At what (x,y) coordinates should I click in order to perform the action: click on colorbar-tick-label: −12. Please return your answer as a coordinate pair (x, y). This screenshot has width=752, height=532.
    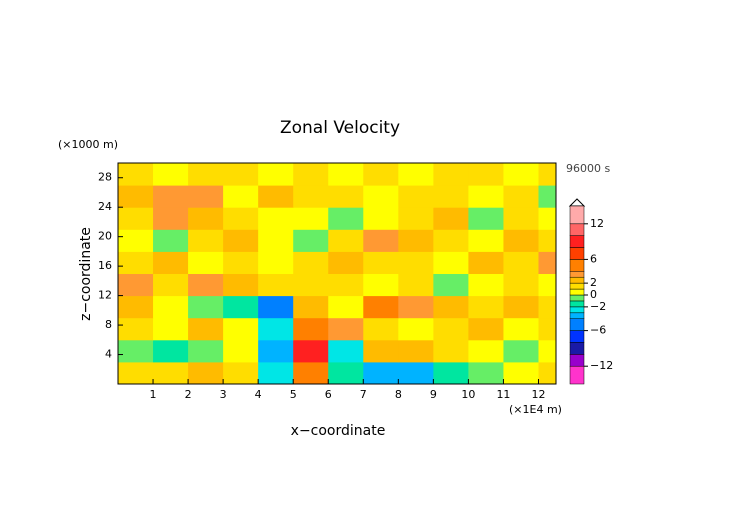
    Looking at the image, I should click on (601, 365).